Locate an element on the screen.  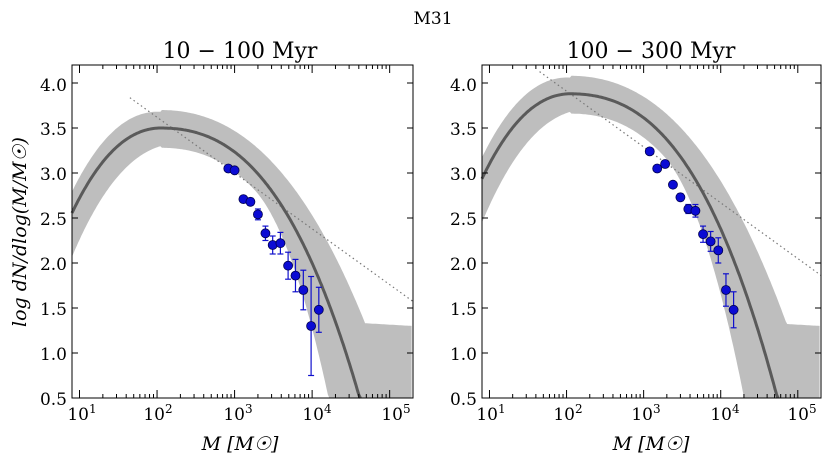
panel-left-xlabel: M [M☉] is located at coordinates (240, 444).